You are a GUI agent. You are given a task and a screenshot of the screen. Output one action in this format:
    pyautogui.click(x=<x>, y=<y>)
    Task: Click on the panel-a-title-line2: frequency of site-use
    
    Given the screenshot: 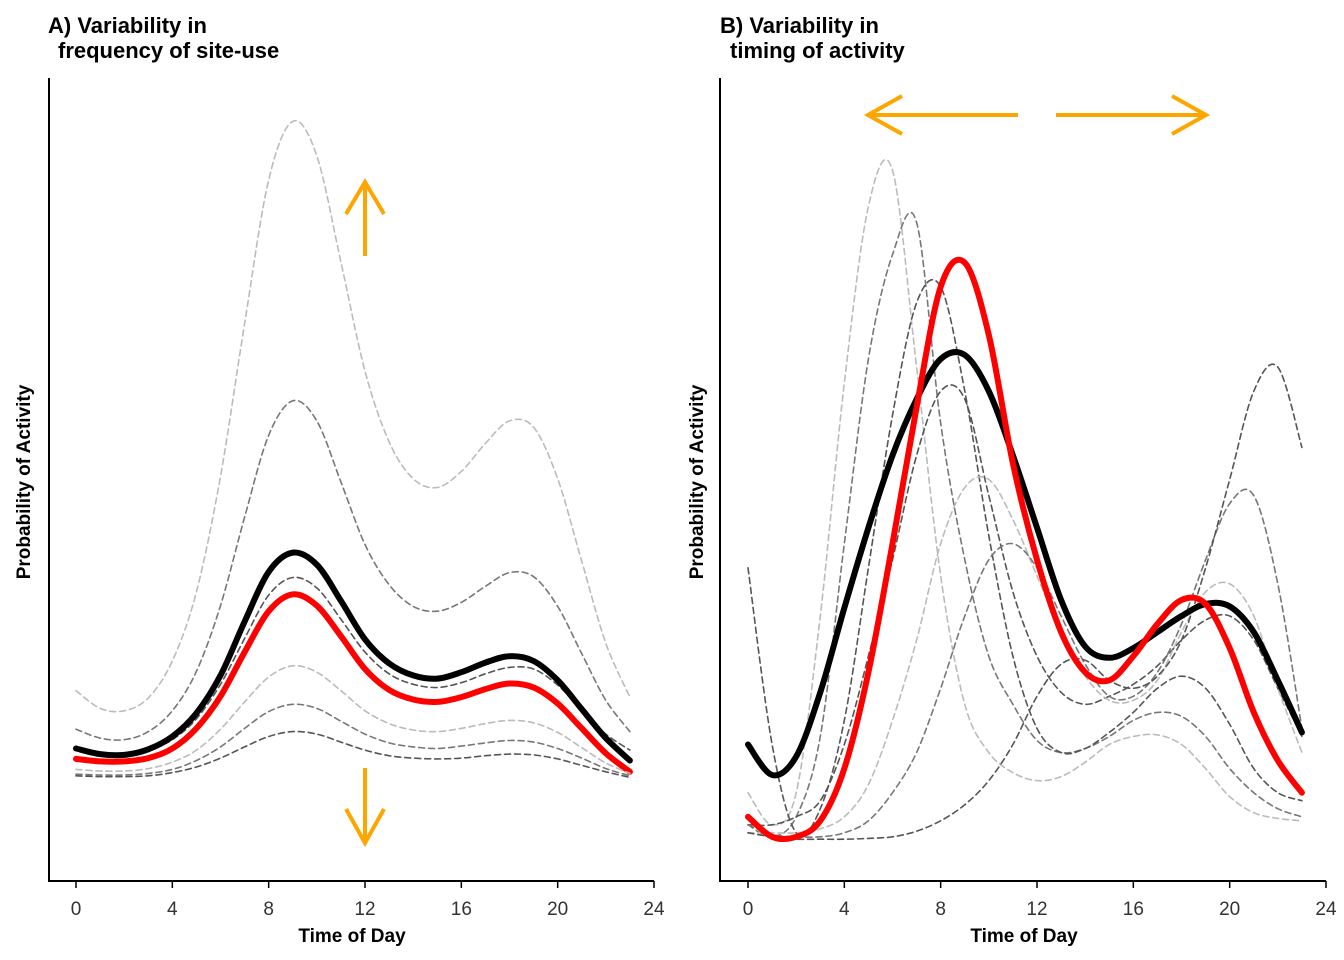 What is the action you would take?
    pyautogui.click(x=168, y=50)
    